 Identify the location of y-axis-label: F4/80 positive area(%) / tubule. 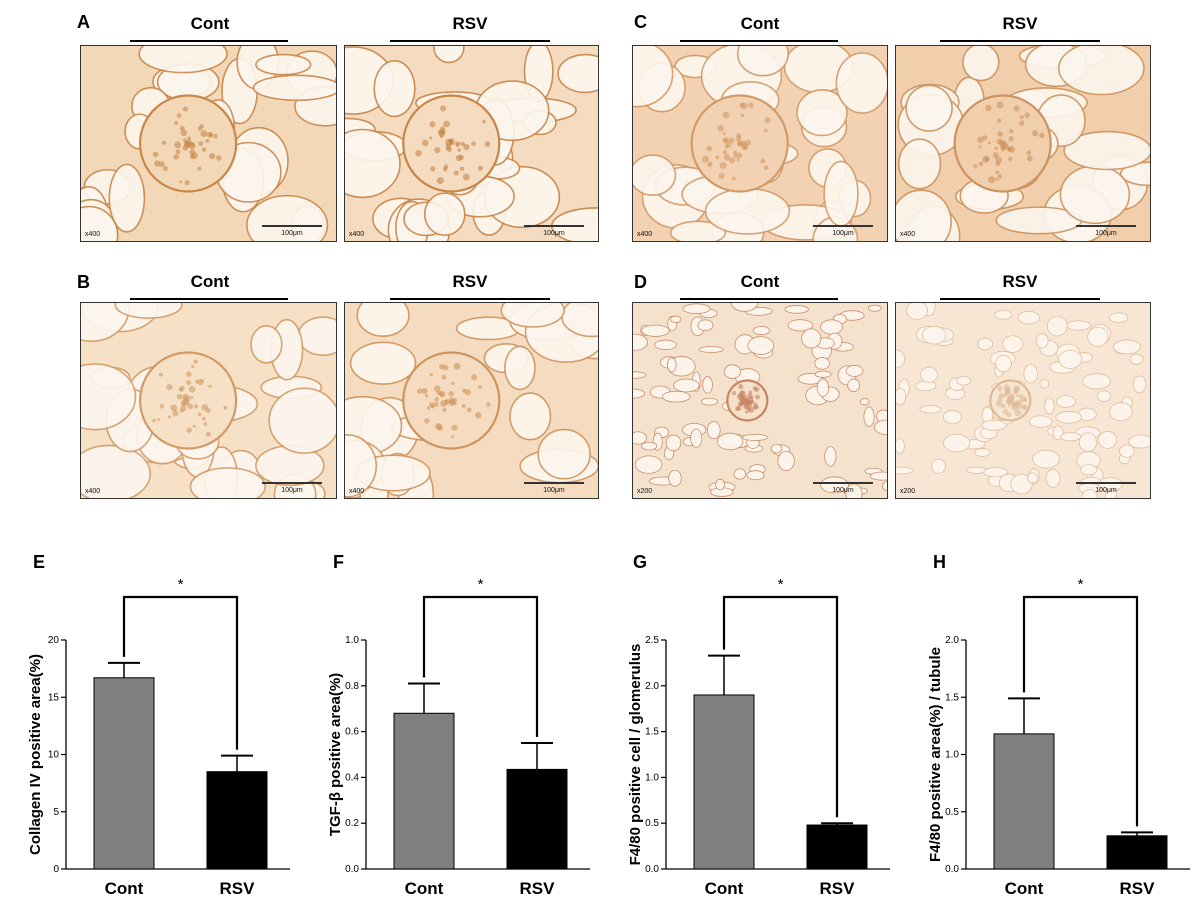
(935, 754).